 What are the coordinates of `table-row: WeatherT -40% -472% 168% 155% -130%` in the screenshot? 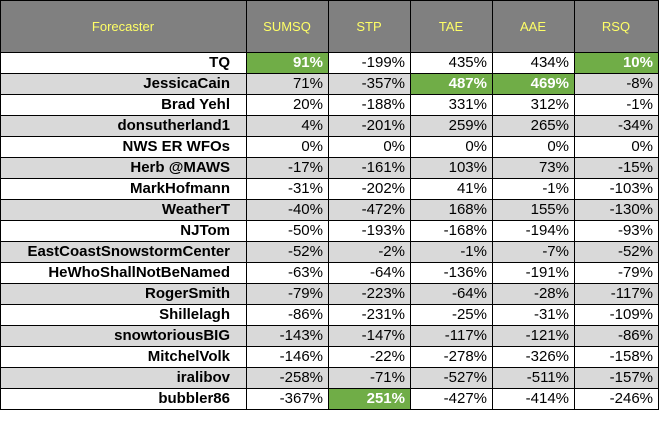 It's located at (329, 210).